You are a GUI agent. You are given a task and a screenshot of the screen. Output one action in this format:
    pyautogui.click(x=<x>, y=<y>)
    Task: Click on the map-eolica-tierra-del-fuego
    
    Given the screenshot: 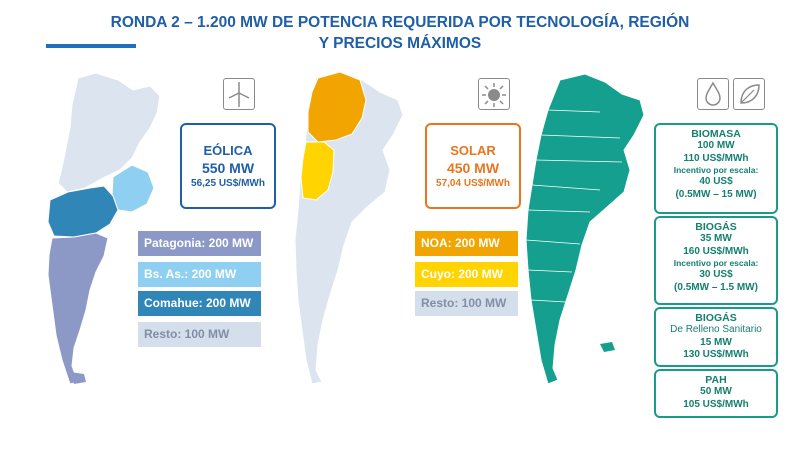 What is the action you would take?
    pyautogui.click(x=78, y=378)
    